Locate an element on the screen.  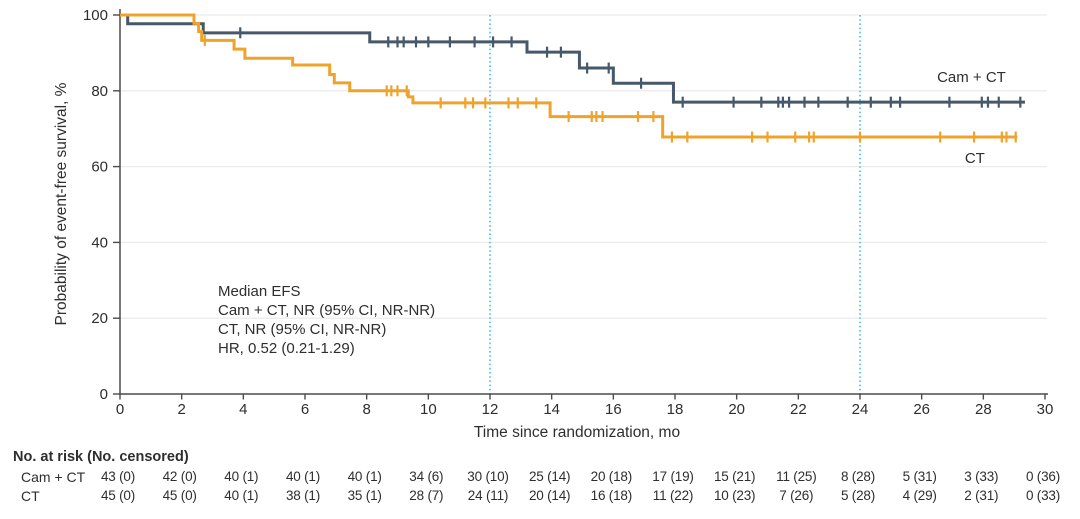
x-tick-label: 6 is located at coordinates (305, 409).